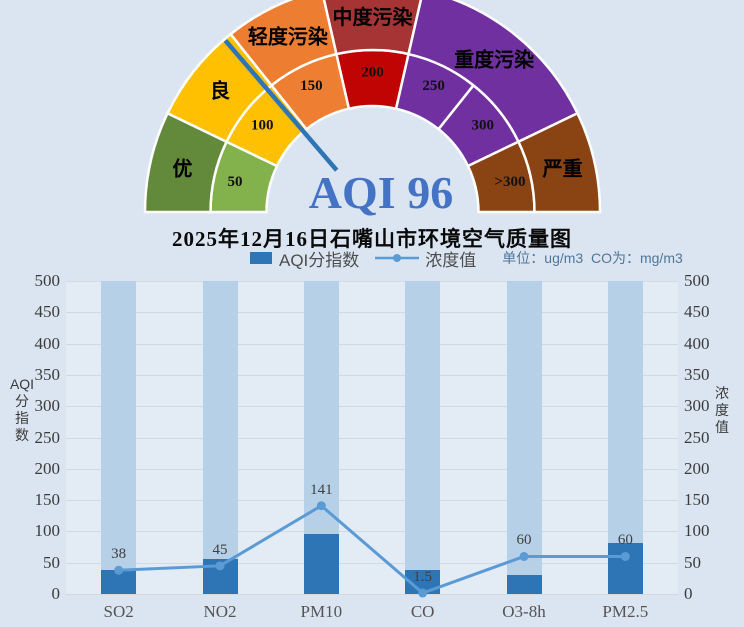  I want to click on legend-line-swatch, so click(397, 258).